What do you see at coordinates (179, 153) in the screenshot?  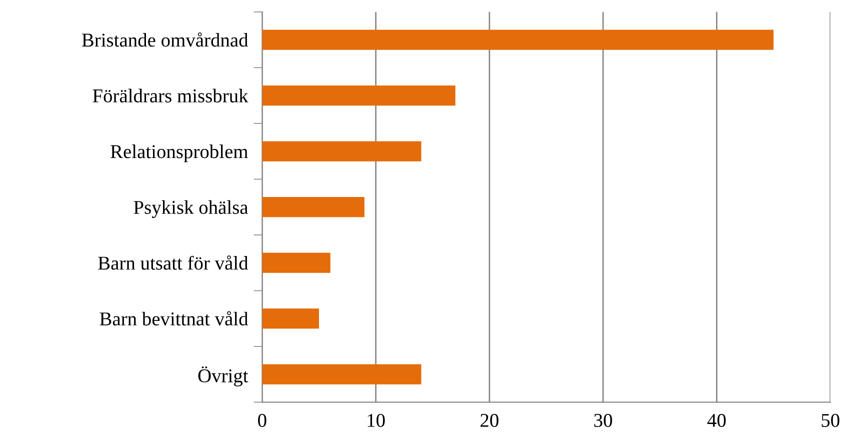 I see `y-tick-label: Relationsproblem` at bounding box center [179, 153].